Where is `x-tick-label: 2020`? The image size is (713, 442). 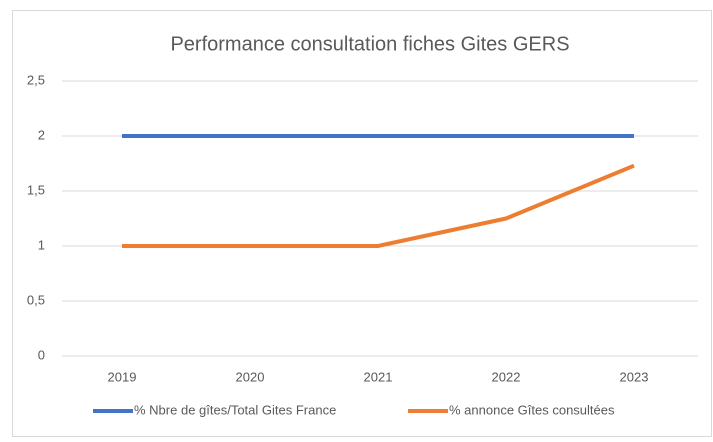 x-tick-label: 2020 is located at coordinates (250, 376).